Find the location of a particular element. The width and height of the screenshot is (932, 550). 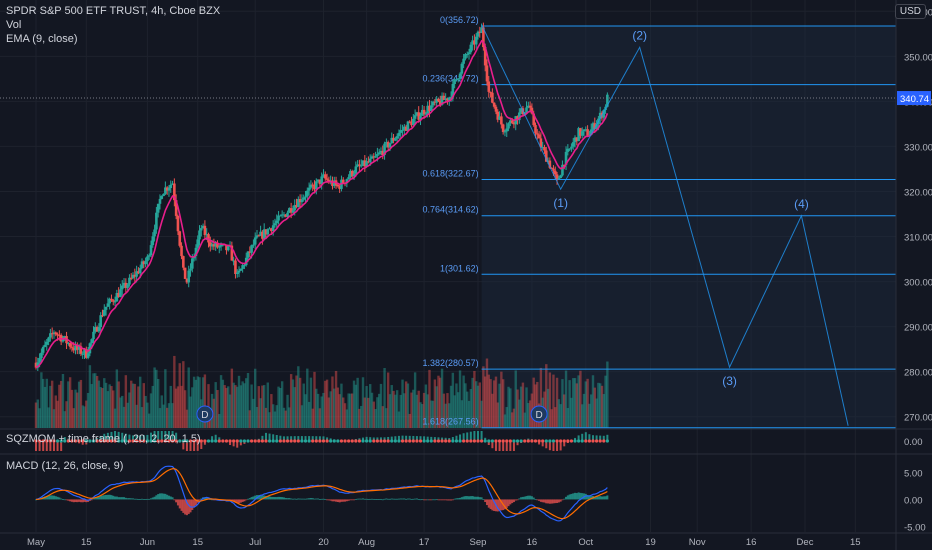

volume-legend: Vol is located at coordinates (14, 25).